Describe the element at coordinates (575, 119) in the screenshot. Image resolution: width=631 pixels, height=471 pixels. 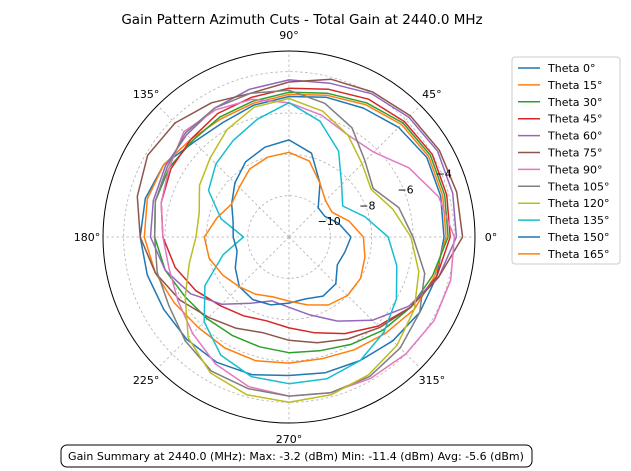
I see `legend-label: Theta 45°` at that location.